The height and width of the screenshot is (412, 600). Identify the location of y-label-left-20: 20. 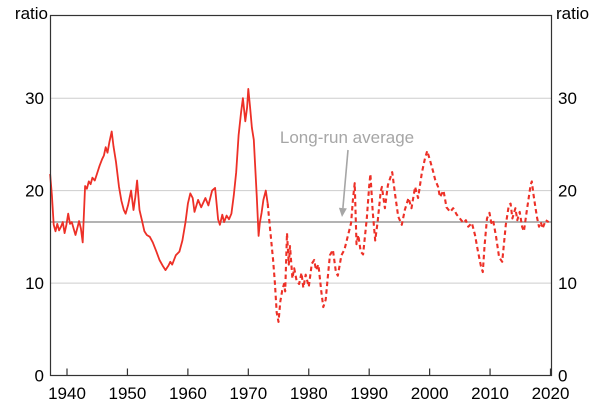
(34, 191).